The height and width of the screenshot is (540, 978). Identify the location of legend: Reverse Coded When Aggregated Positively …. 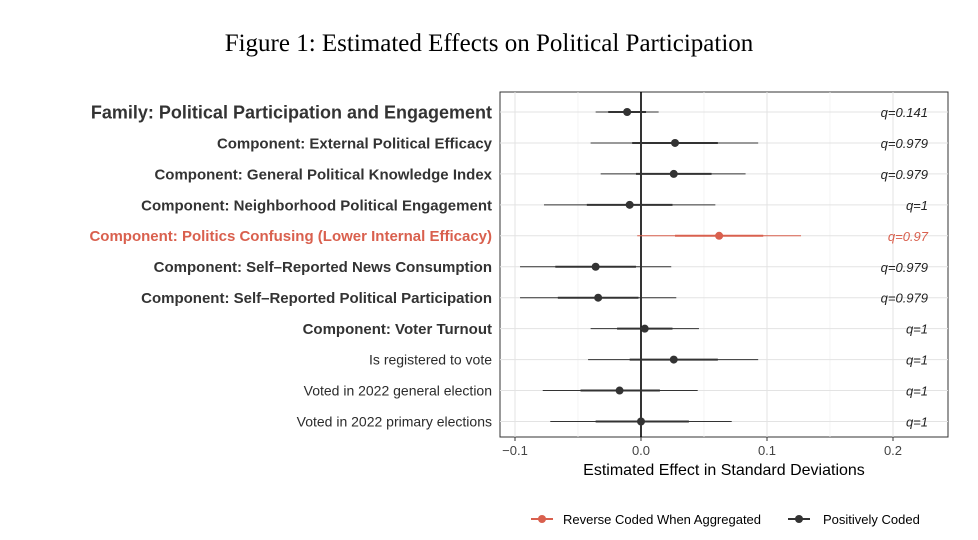
(725, 519).